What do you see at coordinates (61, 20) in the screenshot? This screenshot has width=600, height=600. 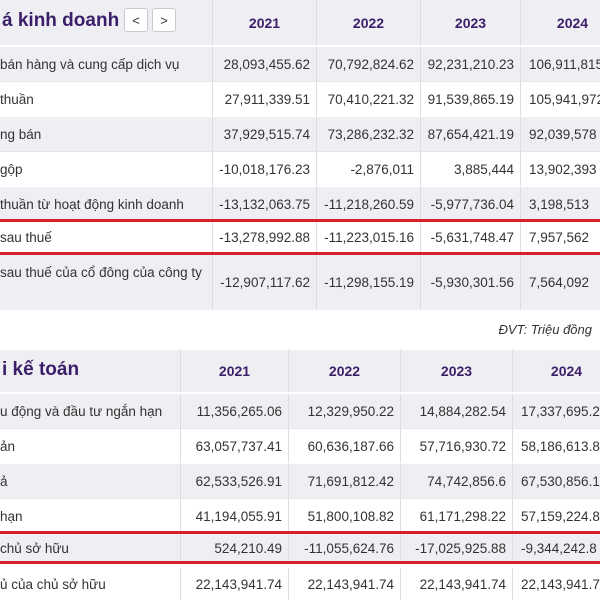 I see `income-title: á kinh doanh` at bounding box center [61, 20].